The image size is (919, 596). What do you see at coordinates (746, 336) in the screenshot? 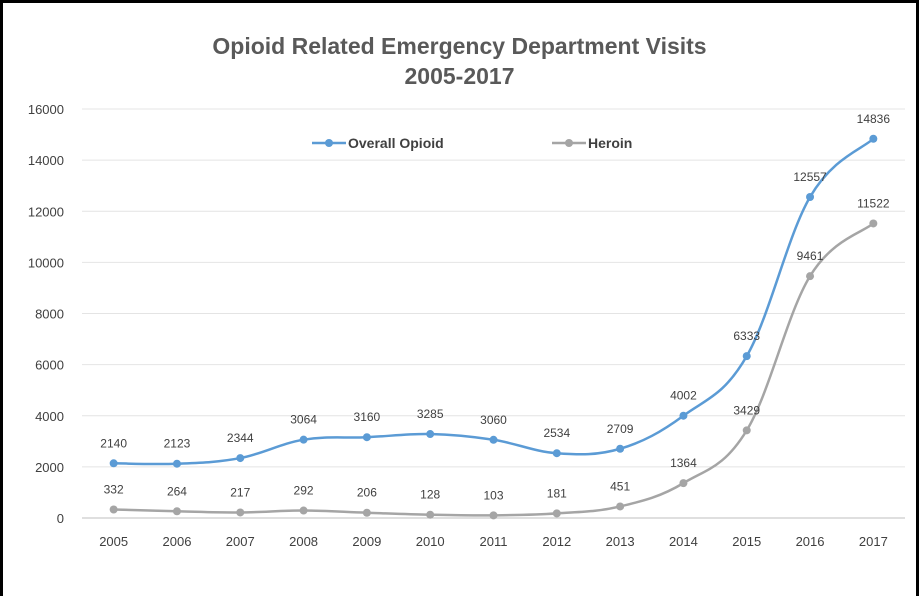
I see `data-label: 6333` at bounding box center [746, 336].